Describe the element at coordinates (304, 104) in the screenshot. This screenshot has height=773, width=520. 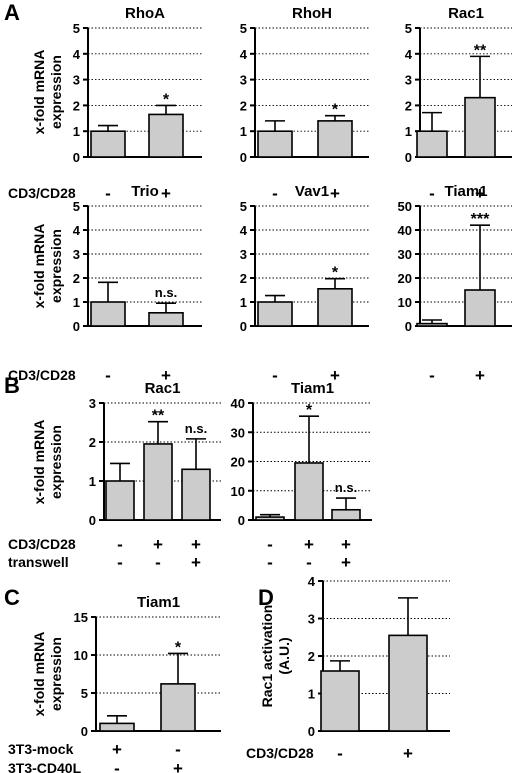
I see `chart-a-rhoh: 0 1 2 3 4 5 * RhoH - +` at that location.